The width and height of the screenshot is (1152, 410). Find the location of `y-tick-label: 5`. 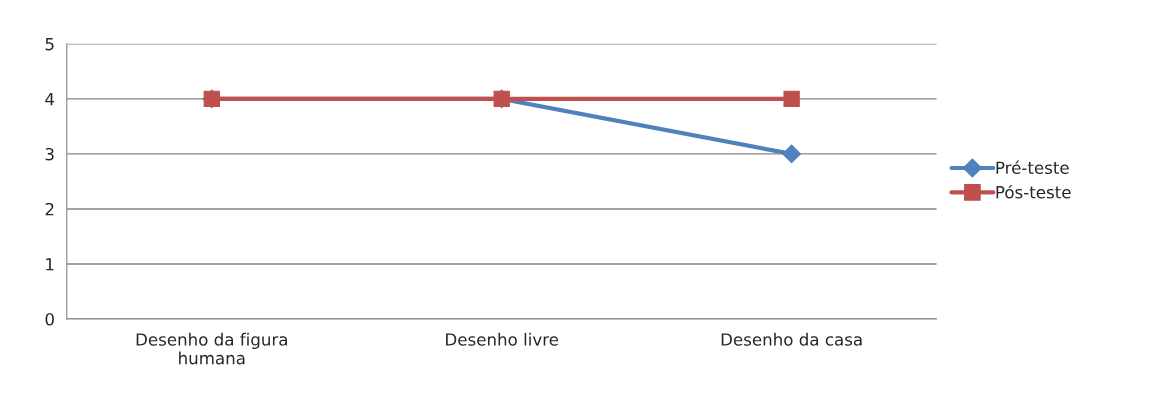

y-tick-label: 5 is located at coordinates (49, 44).